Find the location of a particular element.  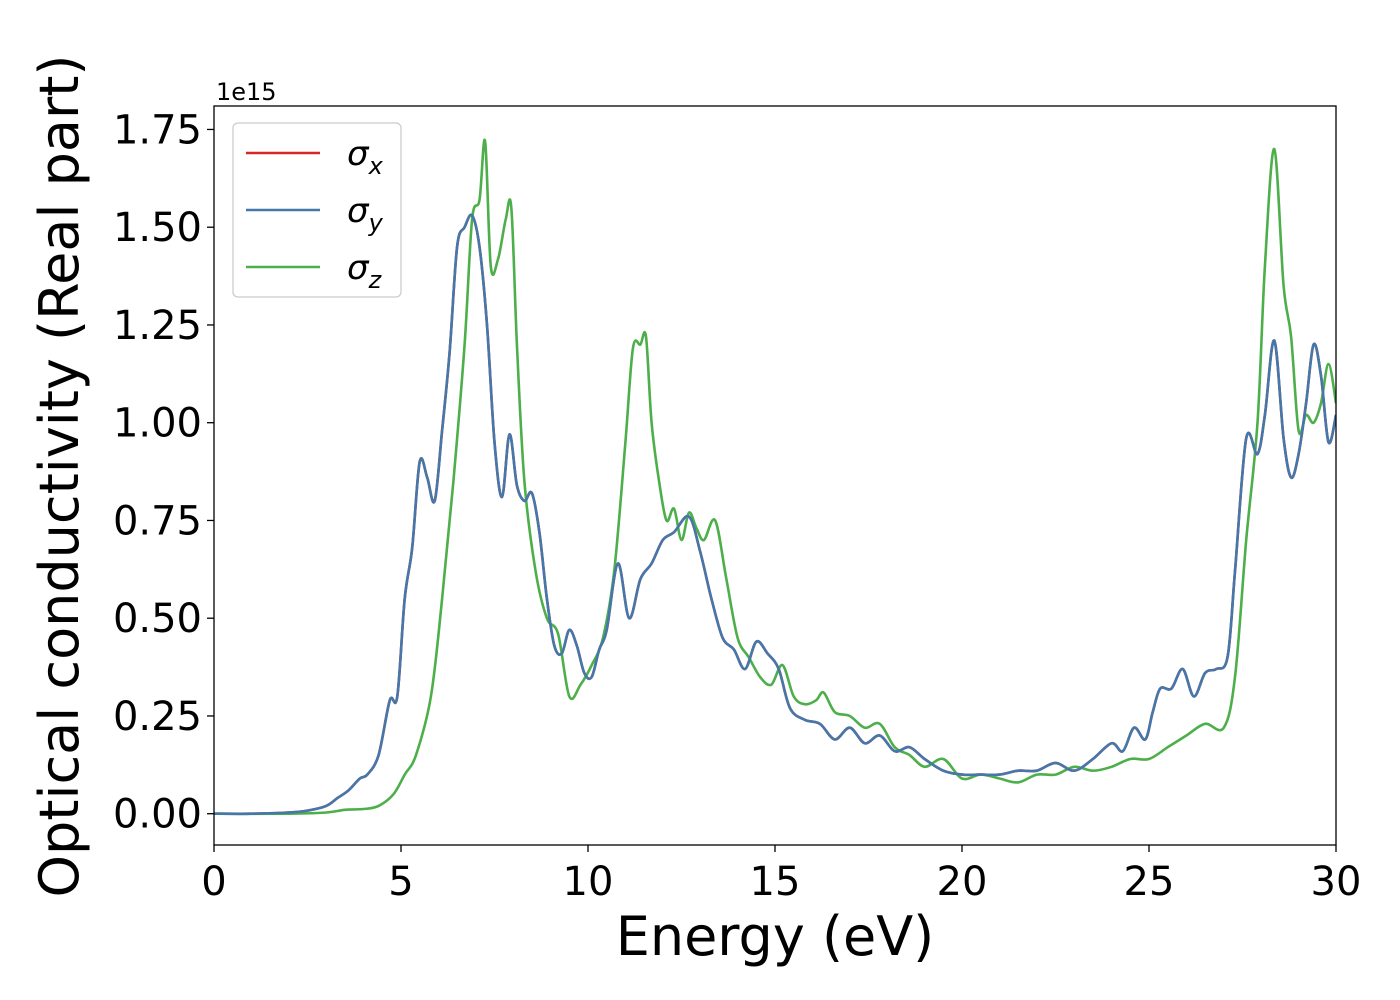

legend-label-y: σy is located at coordinates (365, 214).